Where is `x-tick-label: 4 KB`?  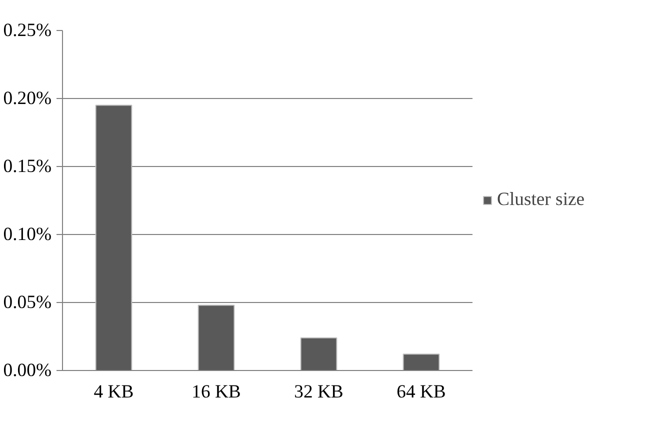 x-tick-label: 4 KB is located at coordinates (114, 392).